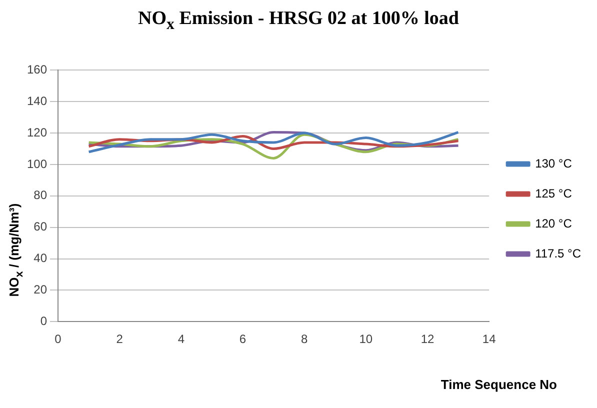 The image size is (597, 408). Describe the element at coordinates (498, 384) in the screenshot. I see `x-axis-title: Time Sequence No` at that location.